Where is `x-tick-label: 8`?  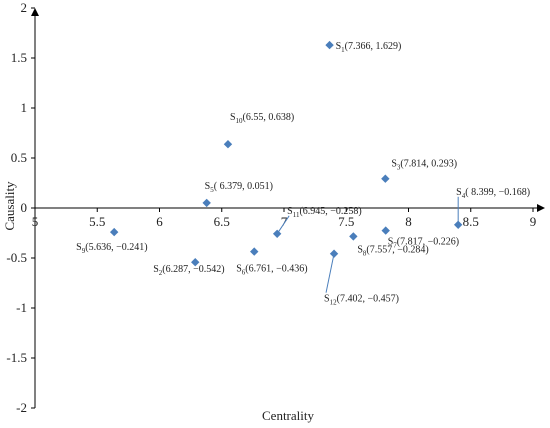
x-tick-label: 8 is located at coordinates (408, 221).